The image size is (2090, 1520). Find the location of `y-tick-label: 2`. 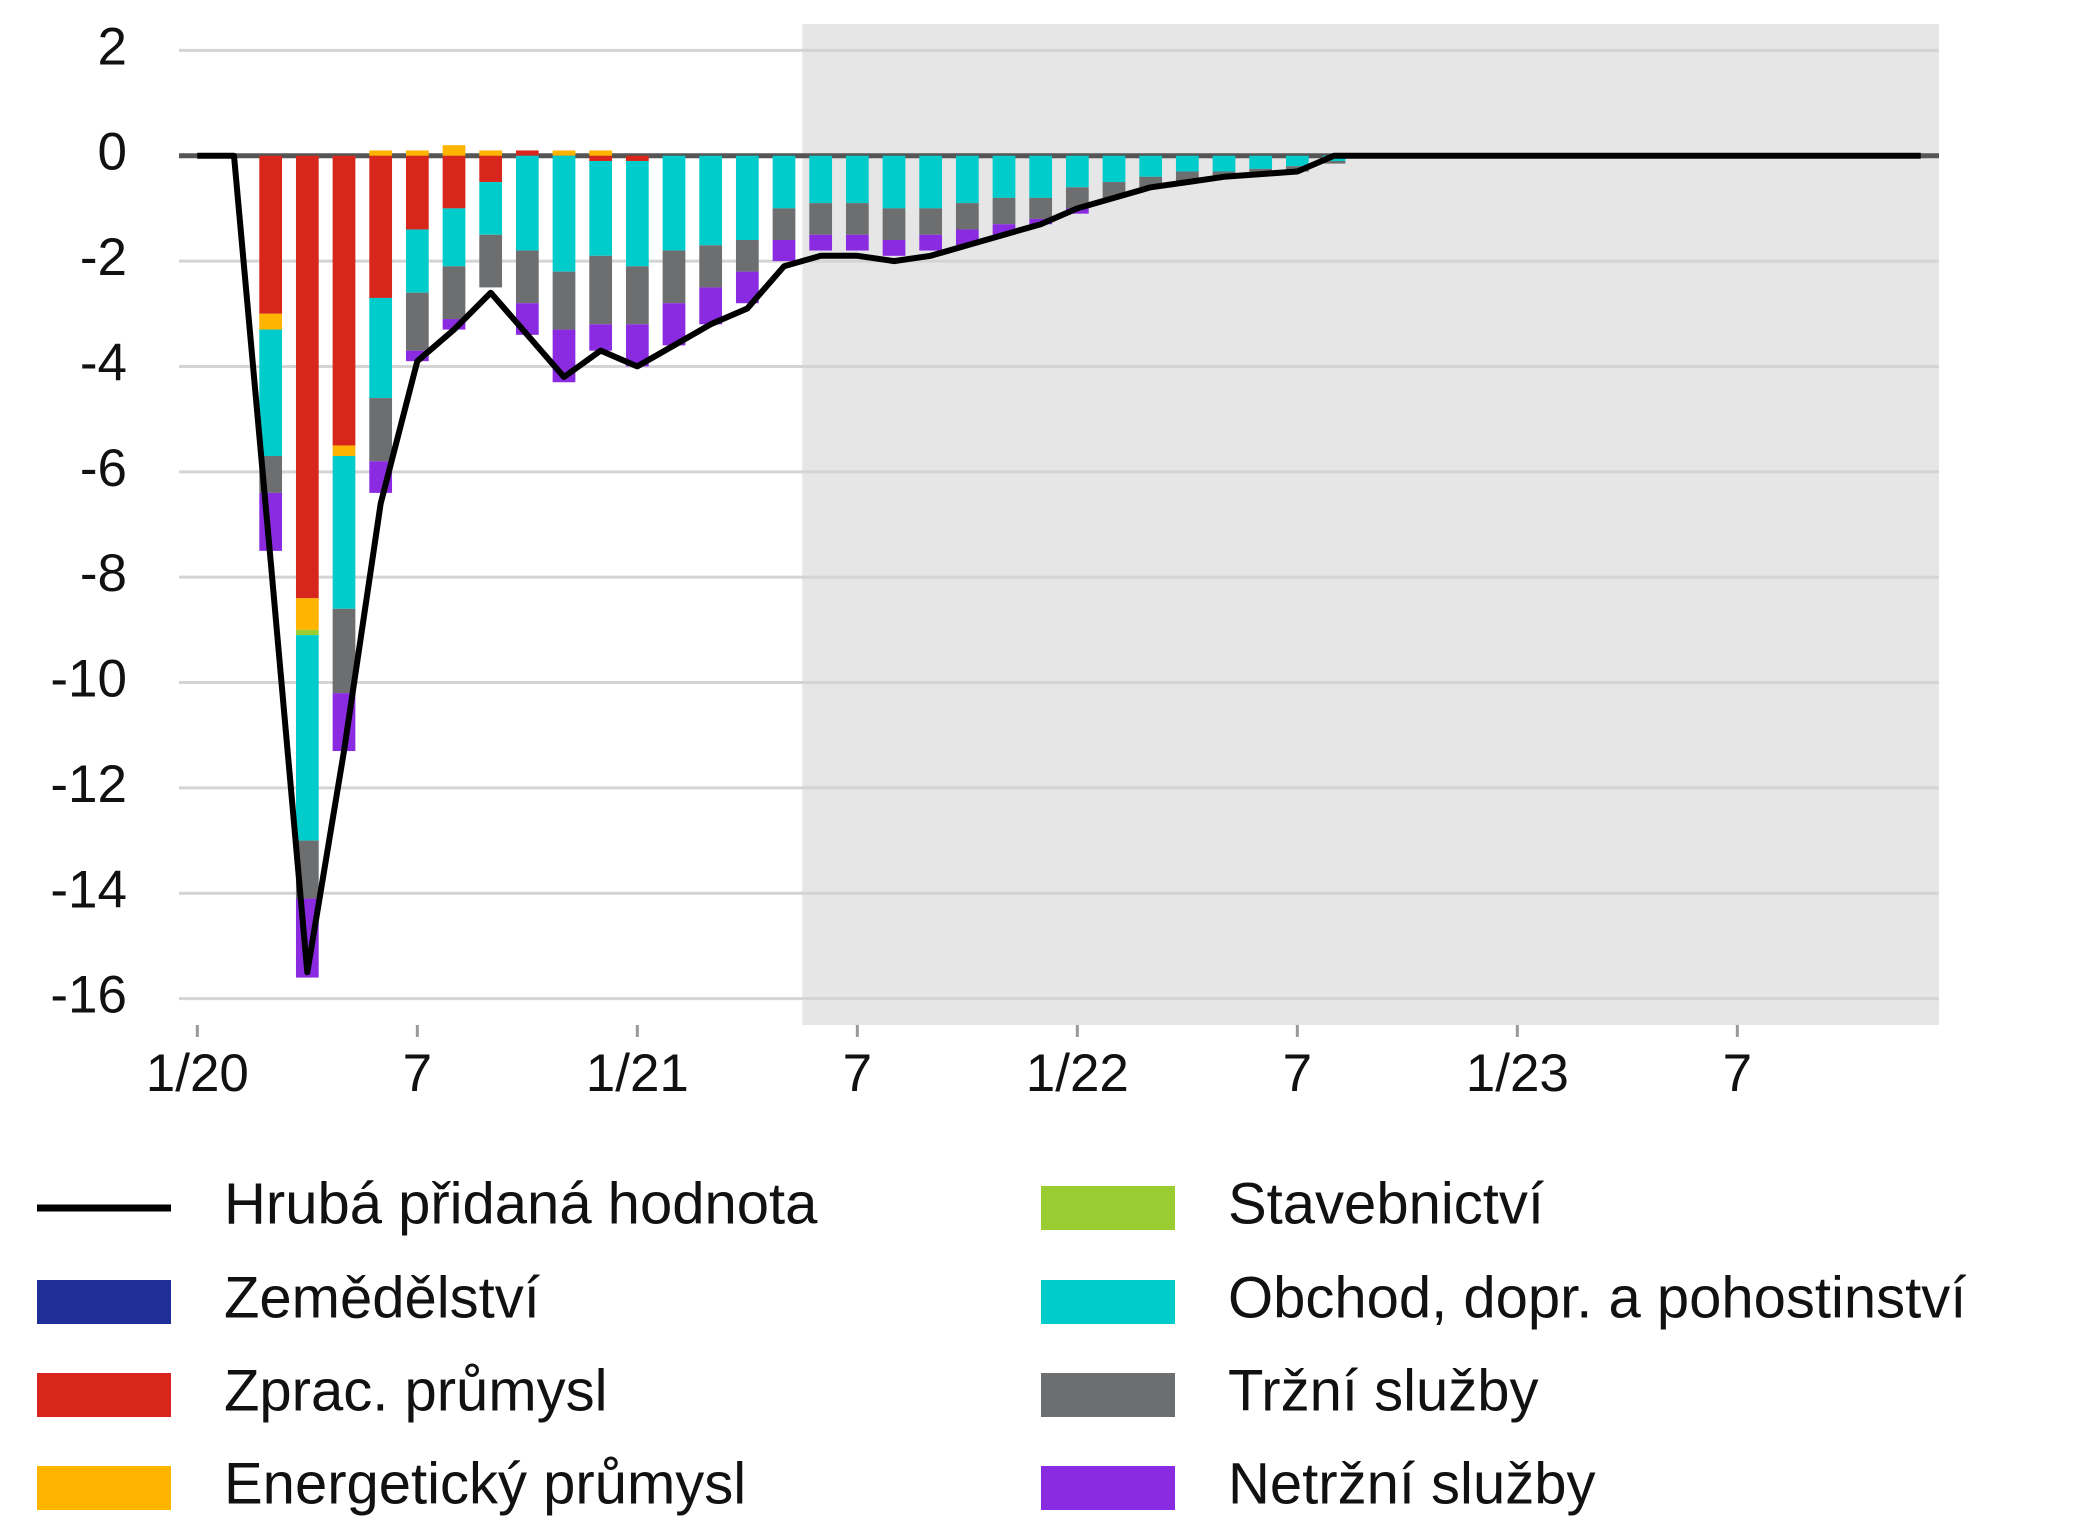

y-tick-label: 2 is located at coordinates (112, 46).